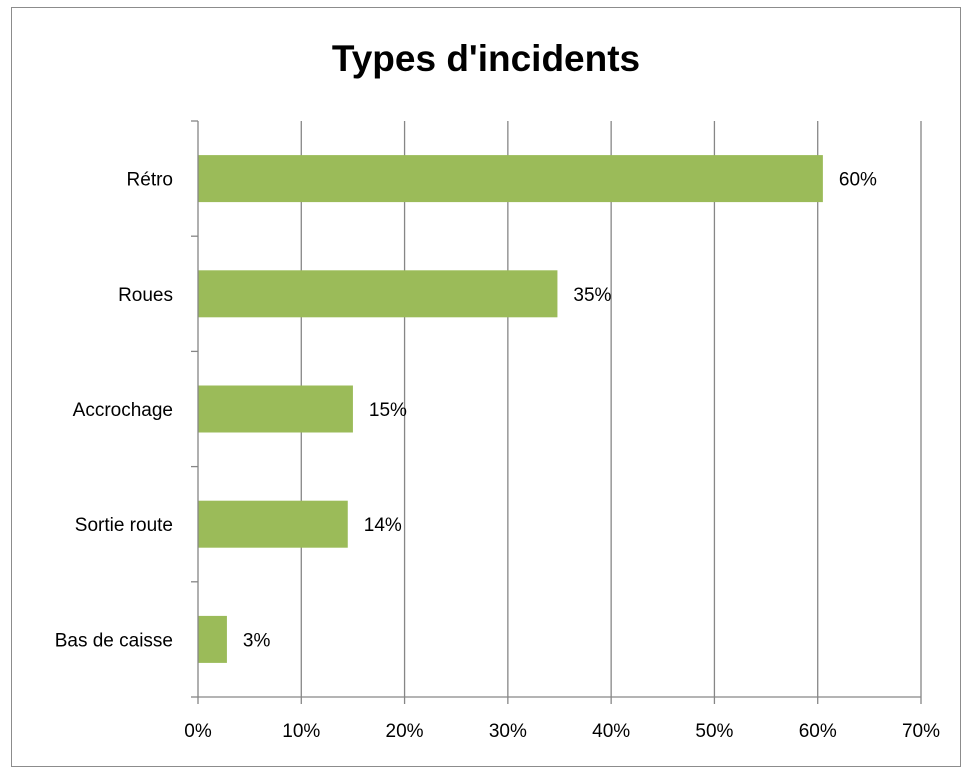  What do you see at coordinates (198, 731) in the screenshot?
I see `x-tick-label: 0%` at bounding box center [198, 731].